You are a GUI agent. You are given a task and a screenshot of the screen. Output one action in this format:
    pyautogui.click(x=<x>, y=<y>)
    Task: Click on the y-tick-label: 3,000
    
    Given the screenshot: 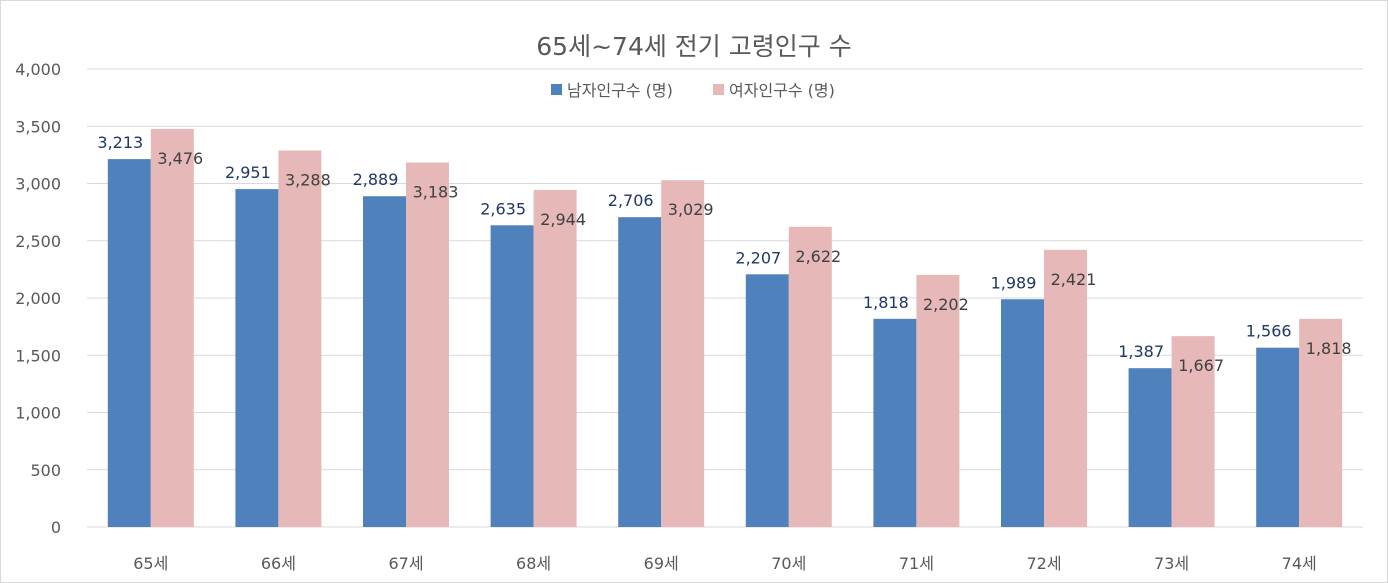 What is the action you would take?
    pyautogui.click(x=38, y=184)
    